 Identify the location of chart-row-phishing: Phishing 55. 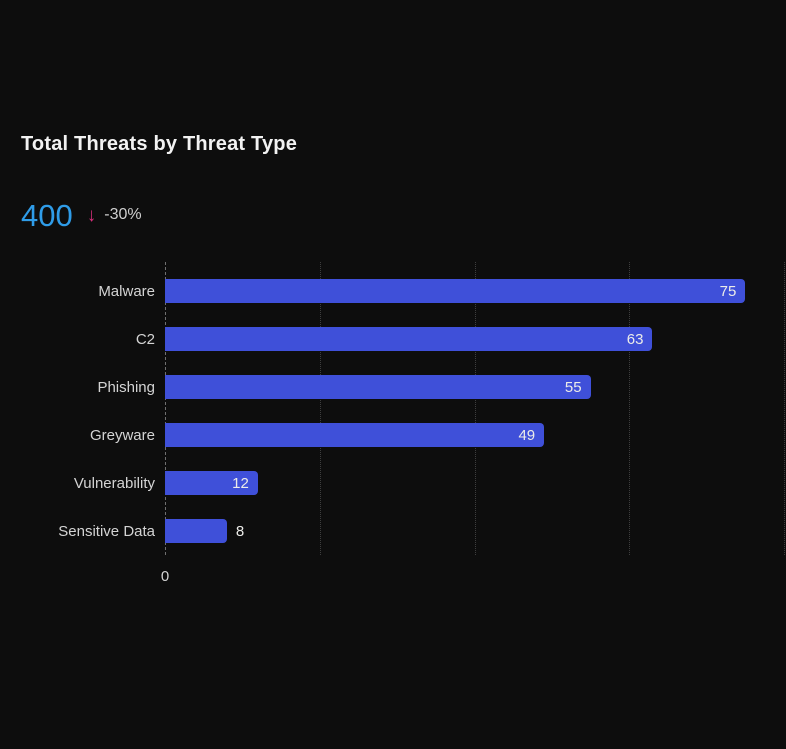
(402, 387).